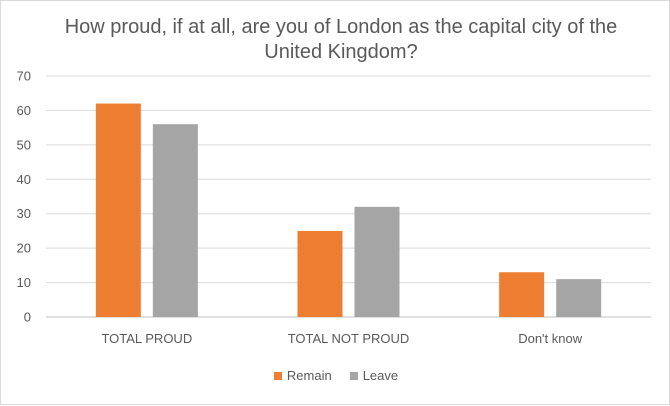  What do you see at coordinates (24, 248) in the screenshot?
I see `y-tick-label: 20` at bounding box center [24, 248].